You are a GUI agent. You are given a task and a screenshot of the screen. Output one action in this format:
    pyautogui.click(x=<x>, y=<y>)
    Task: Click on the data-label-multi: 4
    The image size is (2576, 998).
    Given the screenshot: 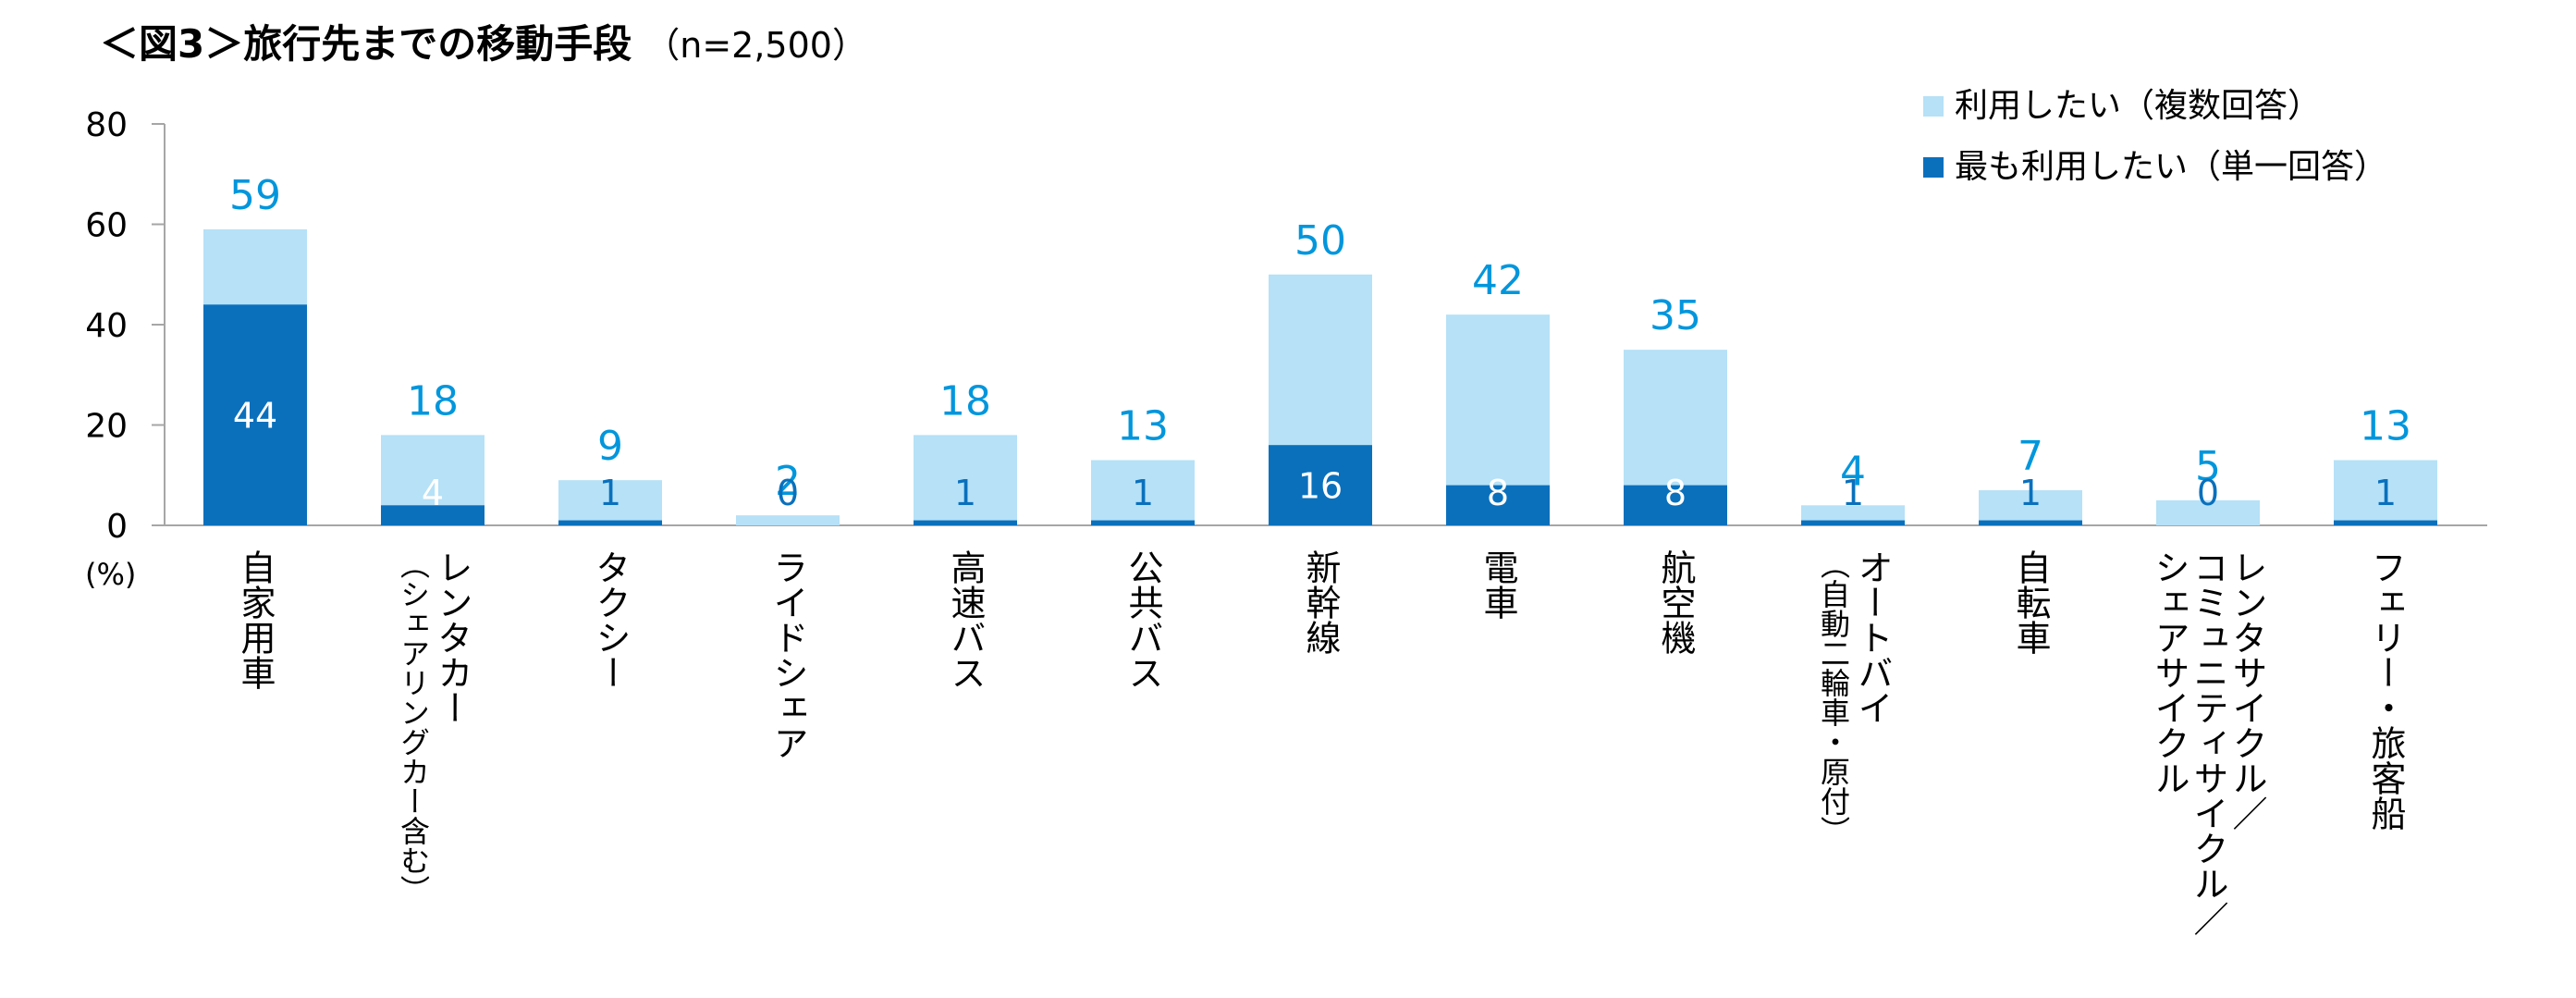 What is the action you would take?
    pyautogui.click(x=1853, y=471)
    